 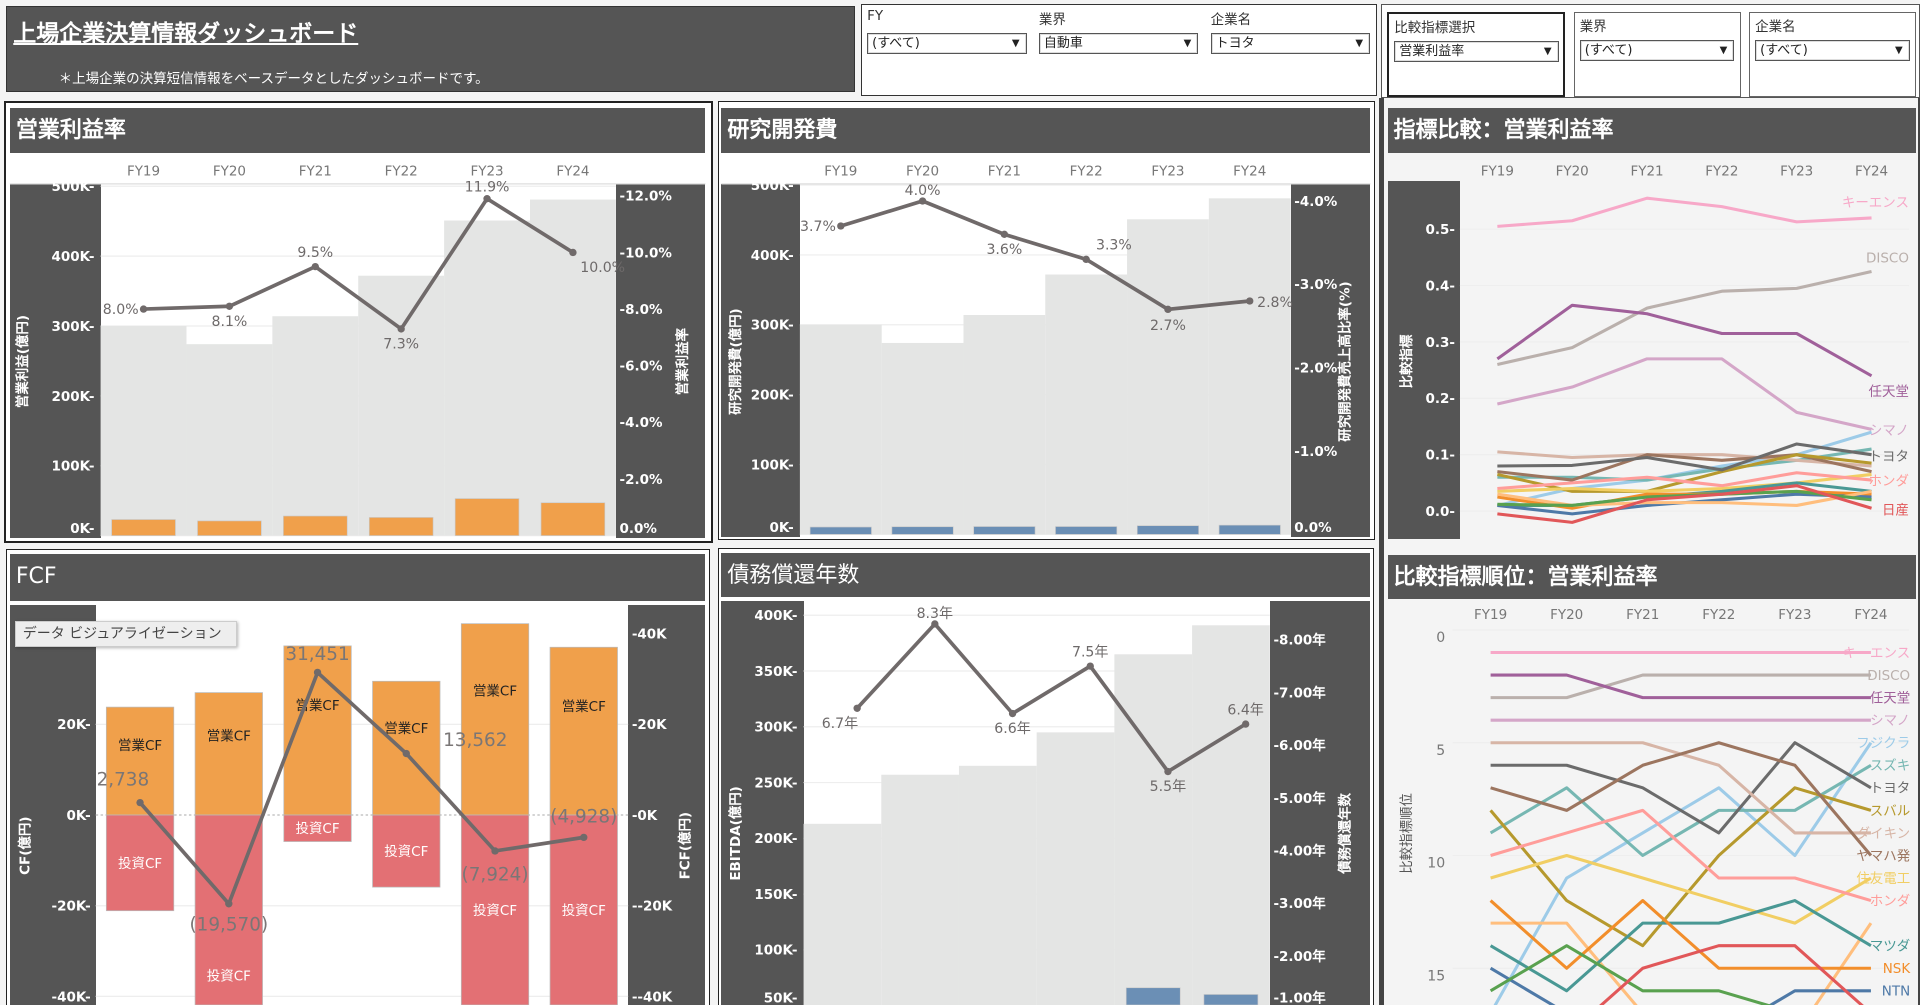 What do you see at coordinates (1896, 992) in the screenshot?
I see `series-end-label: NTN` at bounding box center [1896, 992].